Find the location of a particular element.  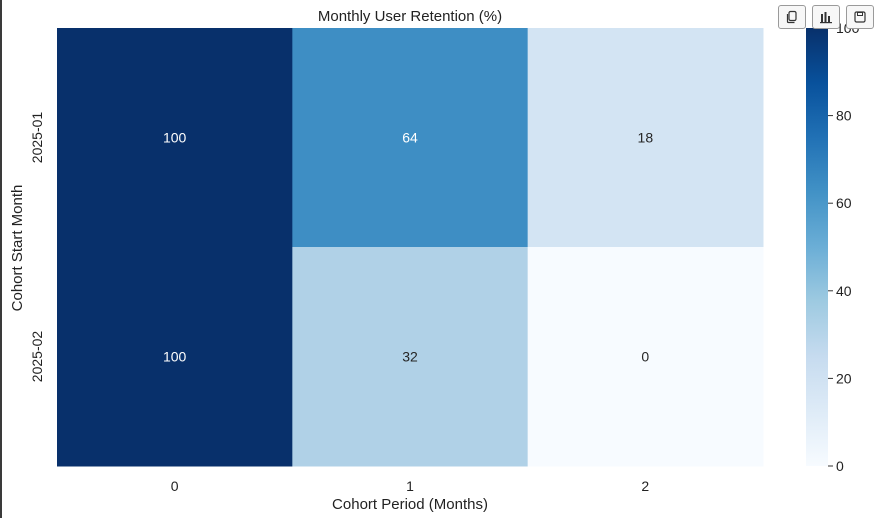

x-axis-label: Cohort Period (Months) is located at coordinates (410, 504).